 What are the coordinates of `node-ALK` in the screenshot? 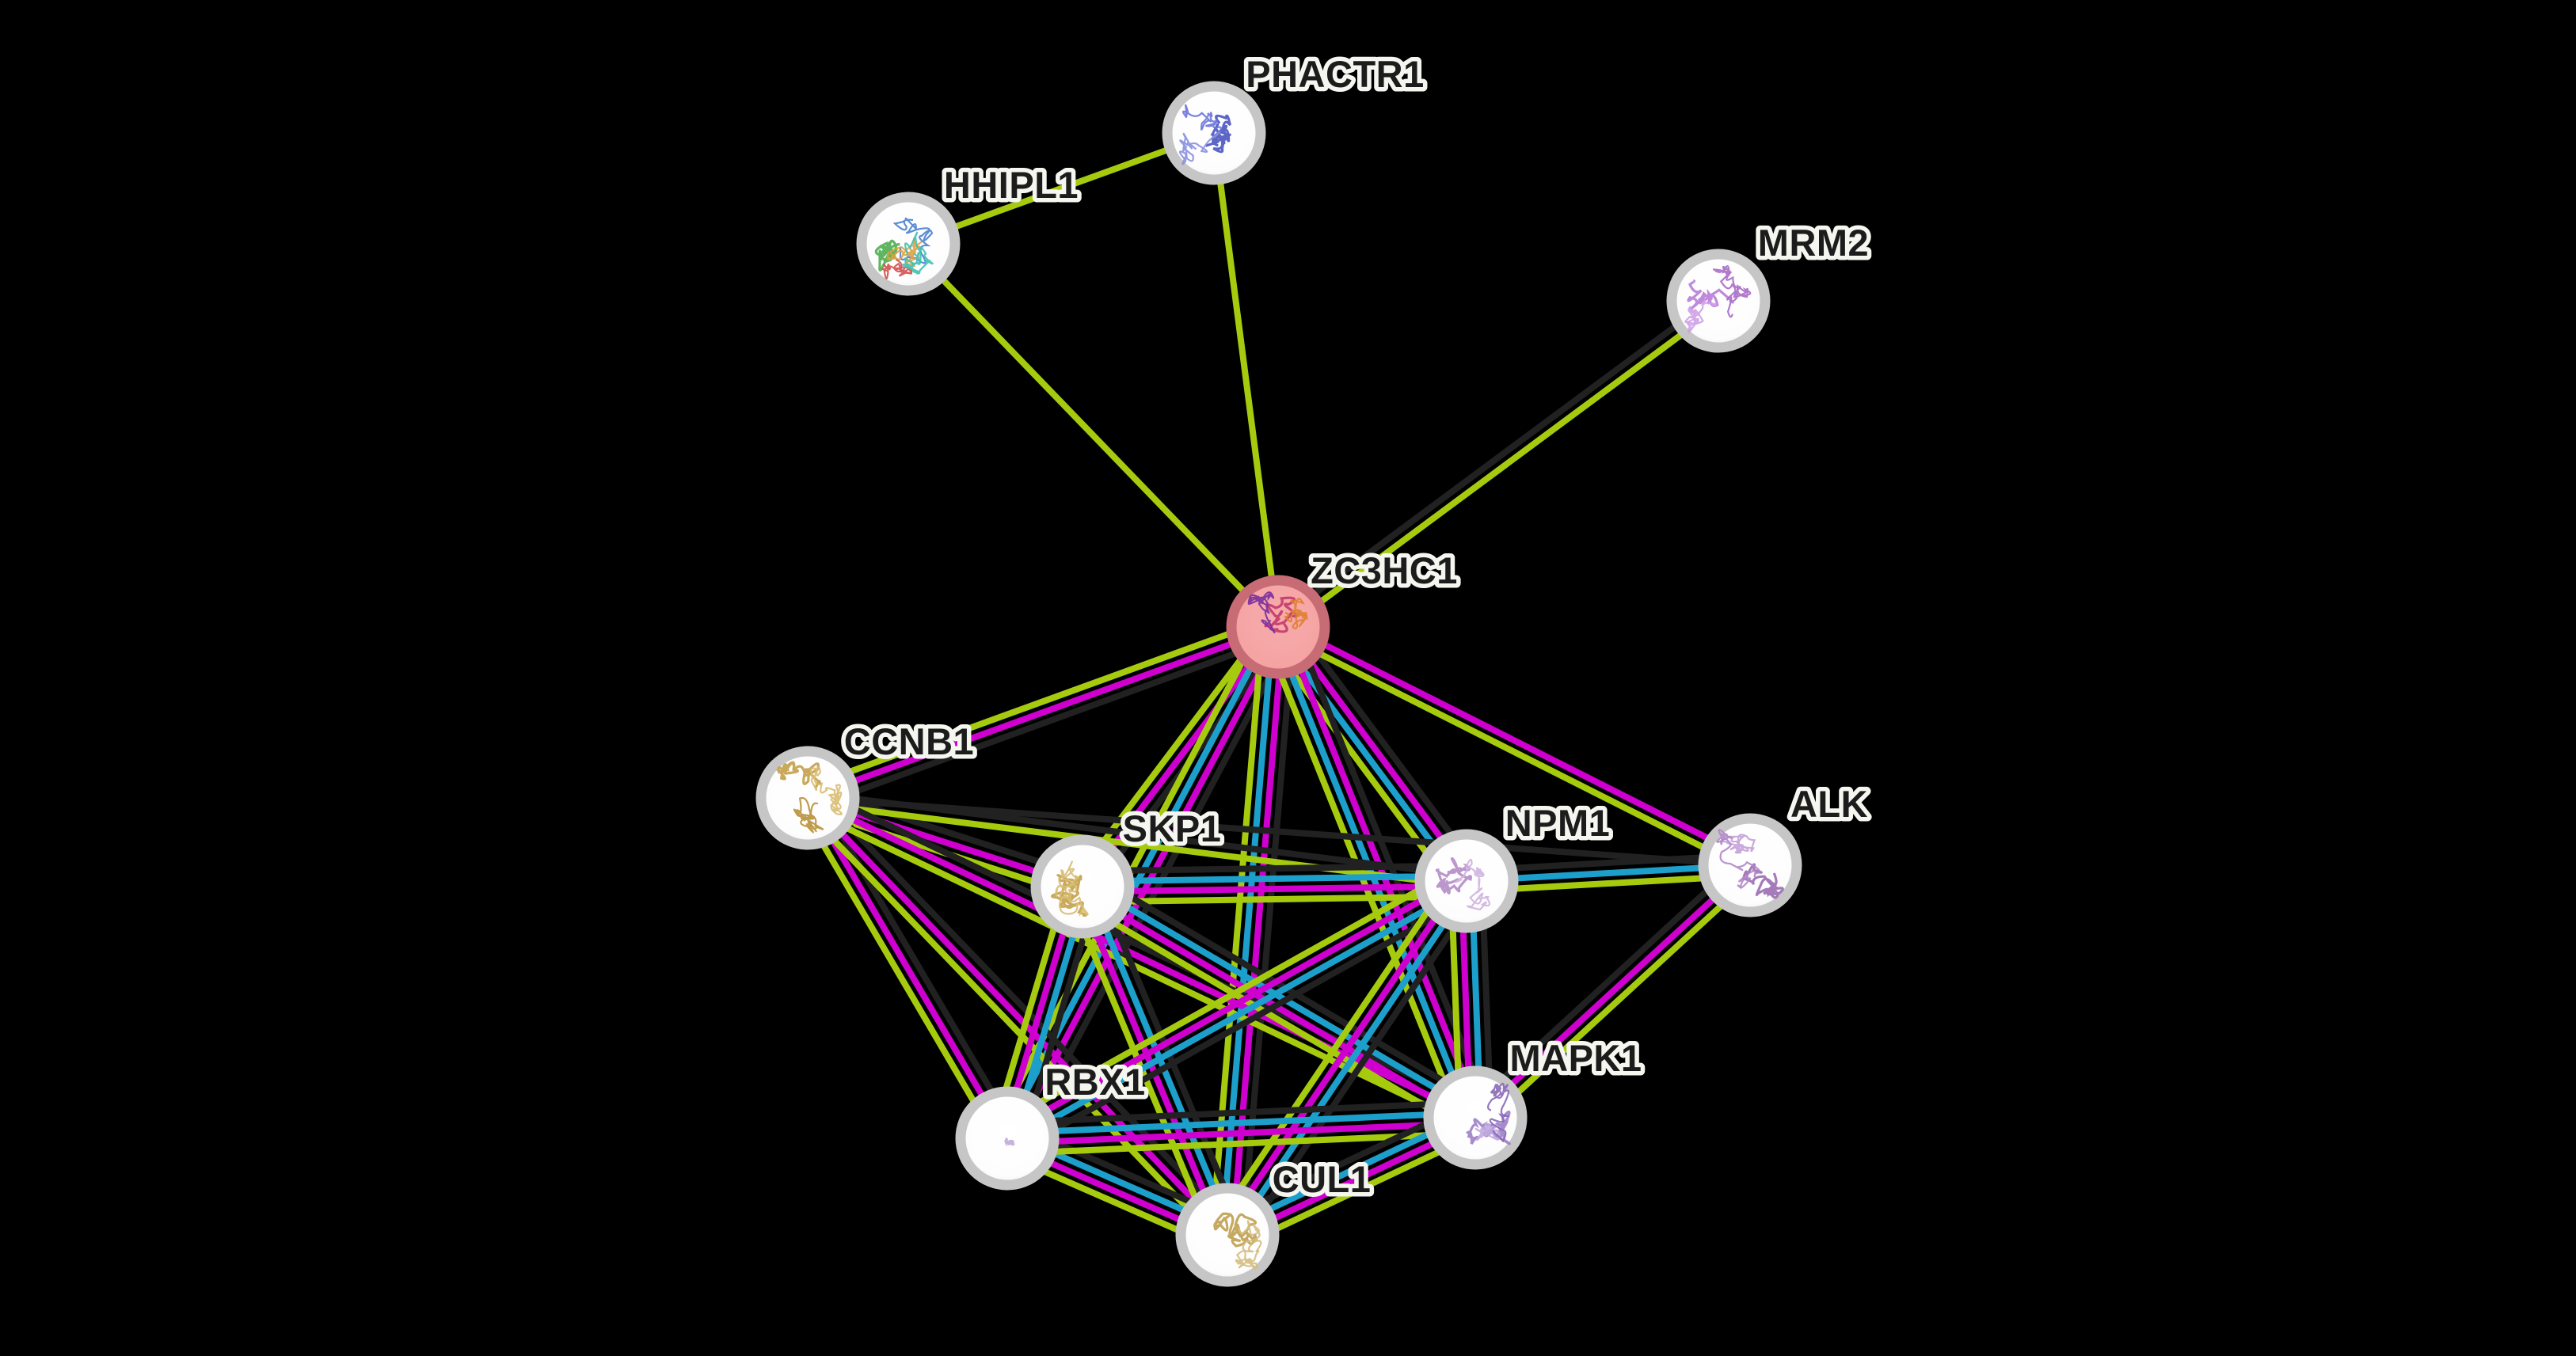 It's located at (1750, 865).